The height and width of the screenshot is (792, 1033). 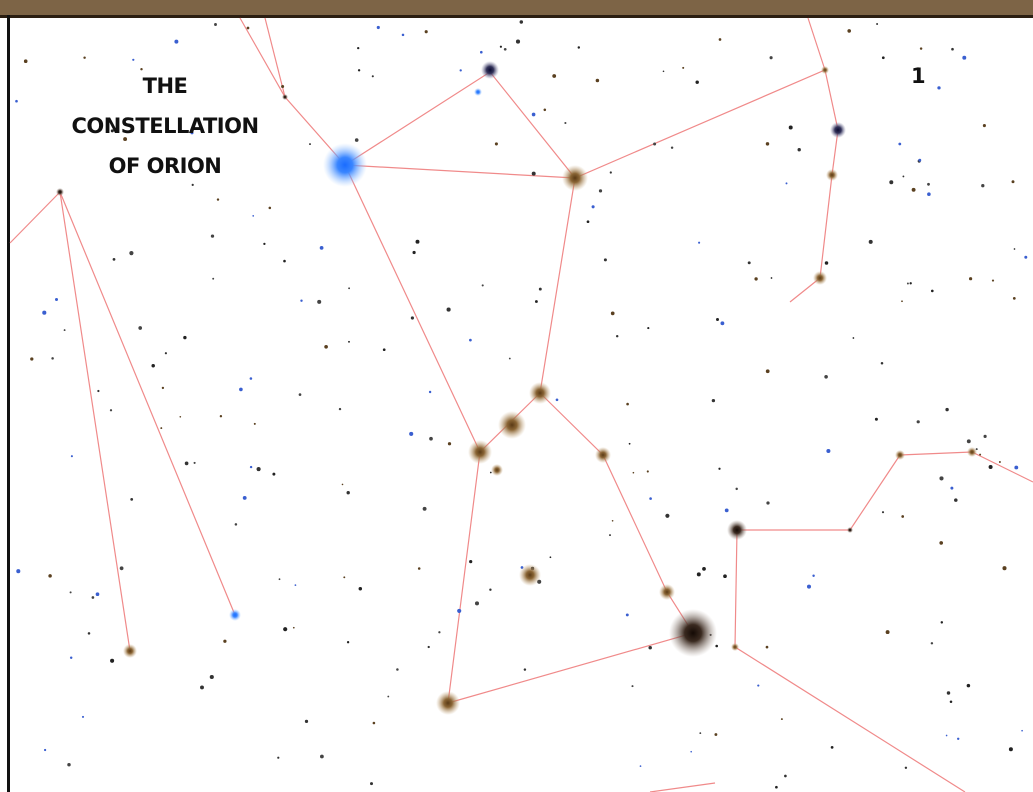 I want to click on page-number: 1, so click(x=918, y=76).